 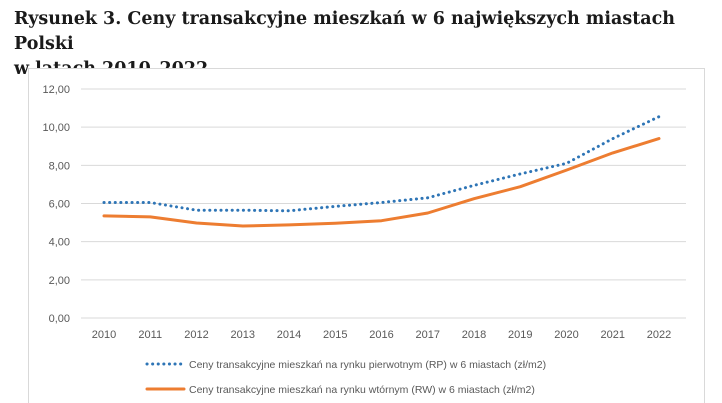 I want to click on x-tick-label: 2012, so click(x=196, y=335).